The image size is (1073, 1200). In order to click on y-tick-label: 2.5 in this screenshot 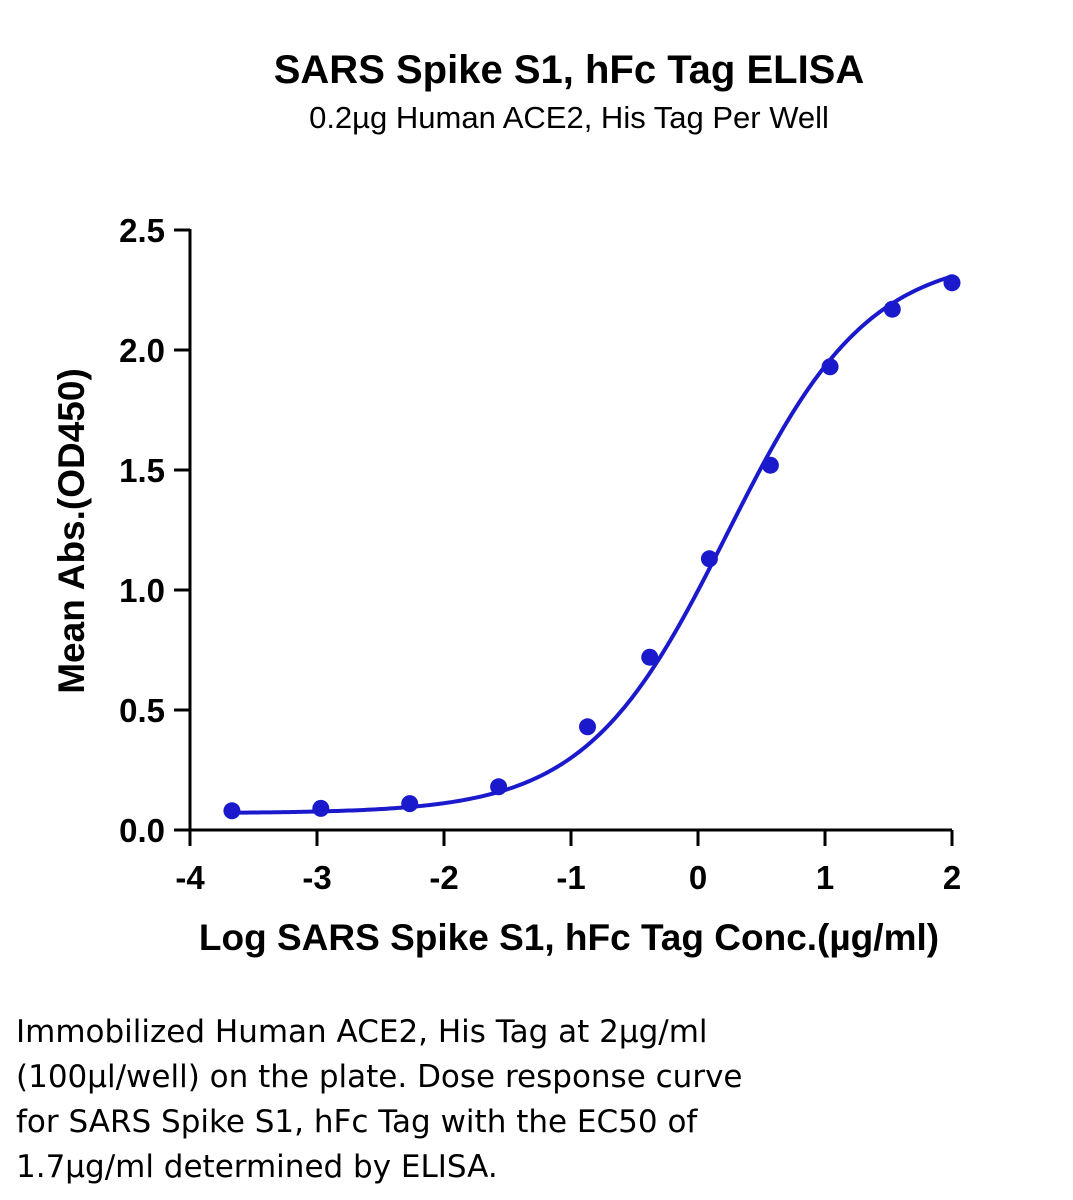, I will do `click(142, 230)`.